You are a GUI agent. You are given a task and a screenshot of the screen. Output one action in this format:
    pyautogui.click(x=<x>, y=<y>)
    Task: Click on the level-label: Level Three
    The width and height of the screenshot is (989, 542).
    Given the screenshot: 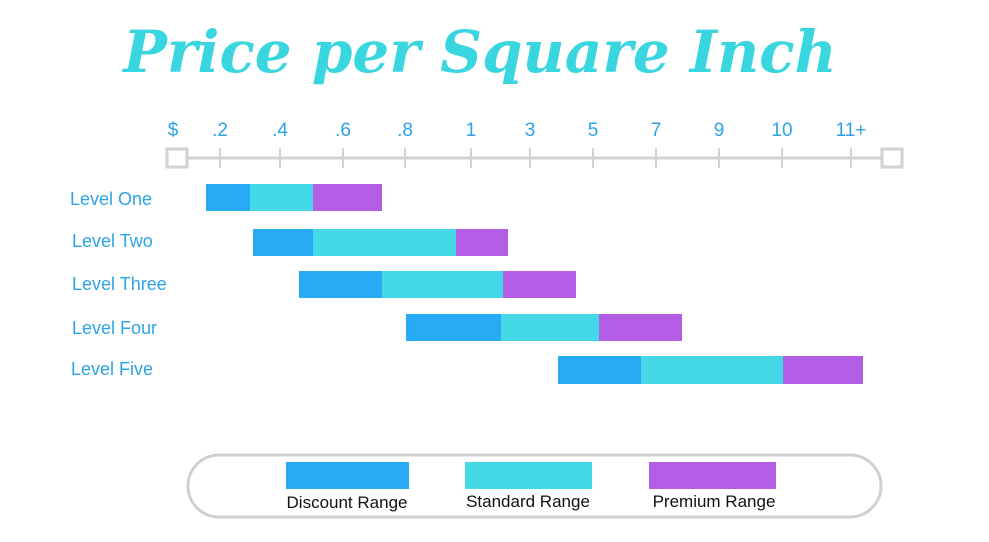 What is the action you would take?
    pyautogui.click(x=119, y=284)
    